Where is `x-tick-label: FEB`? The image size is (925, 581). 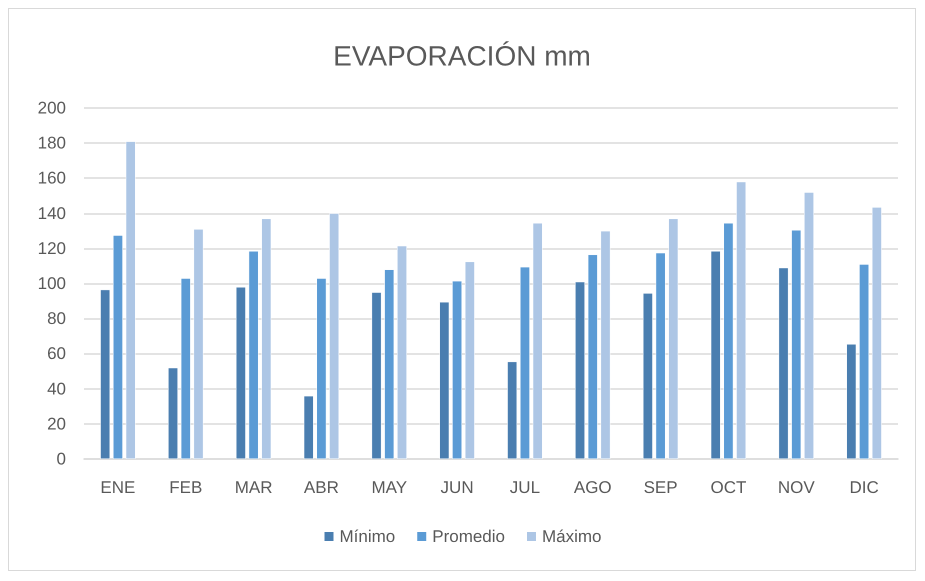
x-tick-label: FEB is located at coordinates (185, 487).